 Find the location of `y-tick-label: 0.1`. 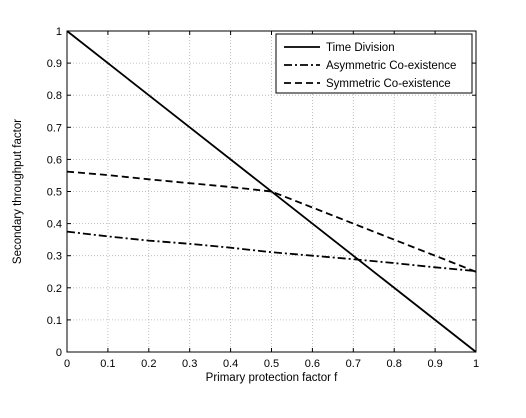

y-tick-label: 0.1 is located at coordinates (54, 321).